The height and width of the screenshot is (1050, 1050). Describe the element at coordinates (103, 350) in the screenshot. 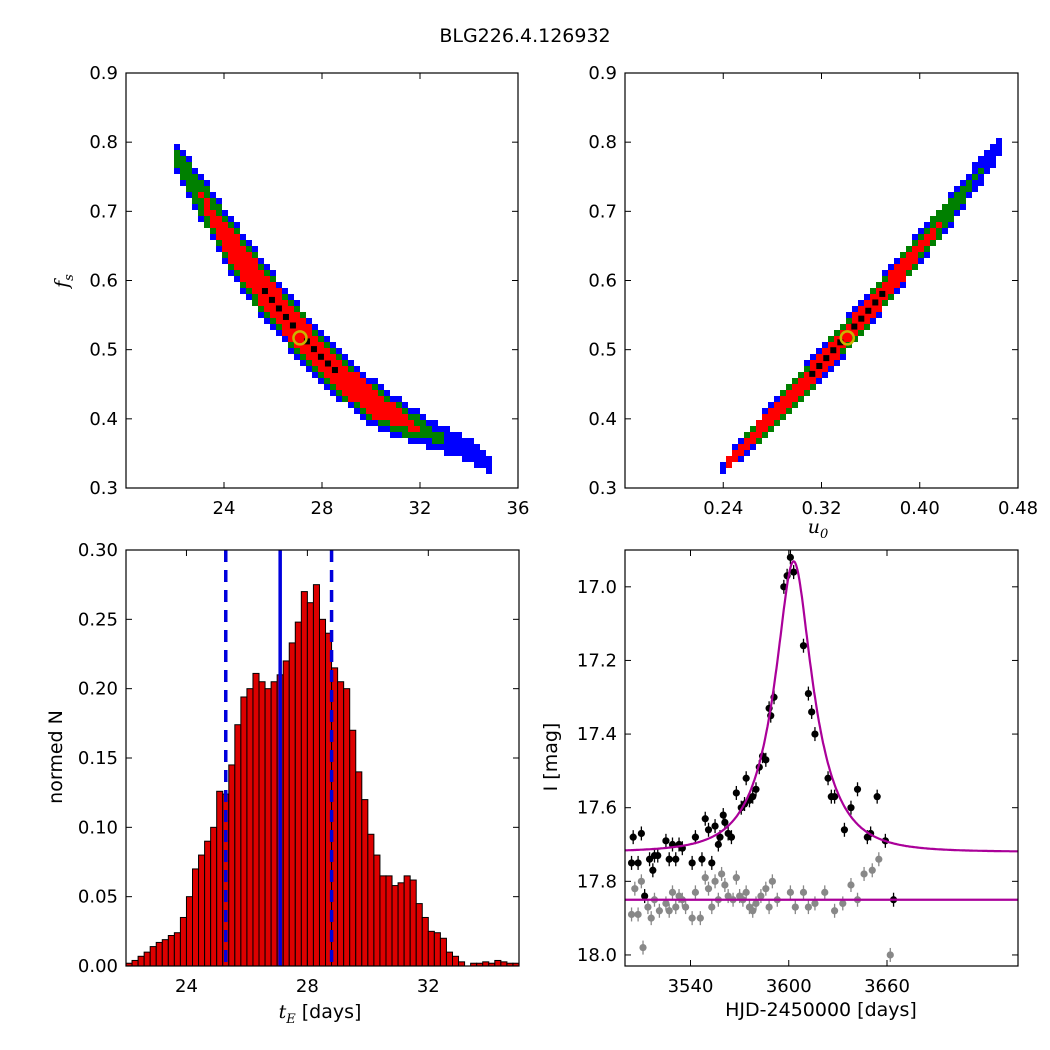

I see `panel-tE_fs-ytick-label: 0.5` at that location.